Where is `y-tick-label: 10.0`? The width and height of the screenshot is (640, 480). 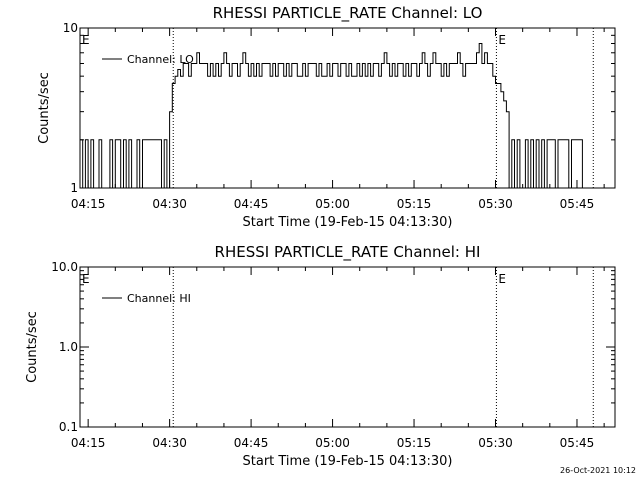
y-tick-label: 10.0 is located at coordinates (64, 267).